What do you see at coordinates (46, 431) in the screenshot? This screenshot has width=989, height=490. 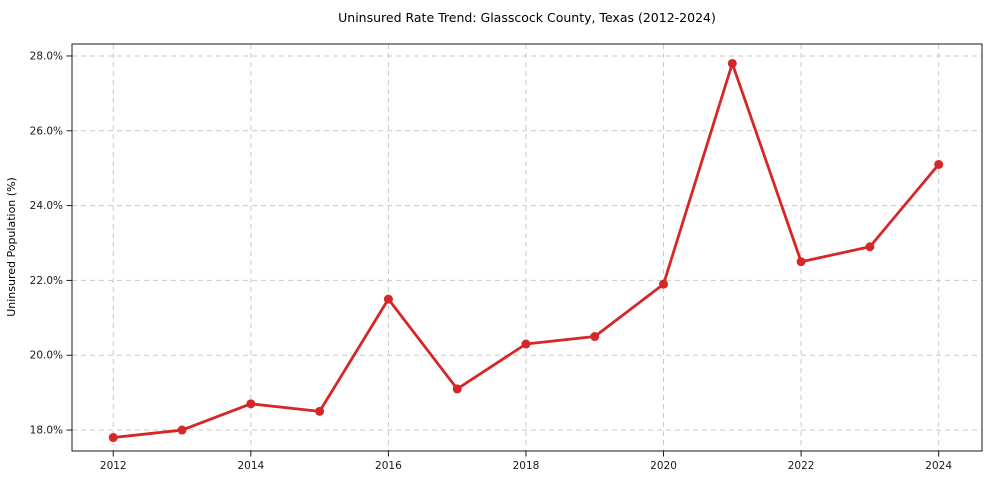 I see `y-tick-label: 18.0%` at bounding box center [46, 431].